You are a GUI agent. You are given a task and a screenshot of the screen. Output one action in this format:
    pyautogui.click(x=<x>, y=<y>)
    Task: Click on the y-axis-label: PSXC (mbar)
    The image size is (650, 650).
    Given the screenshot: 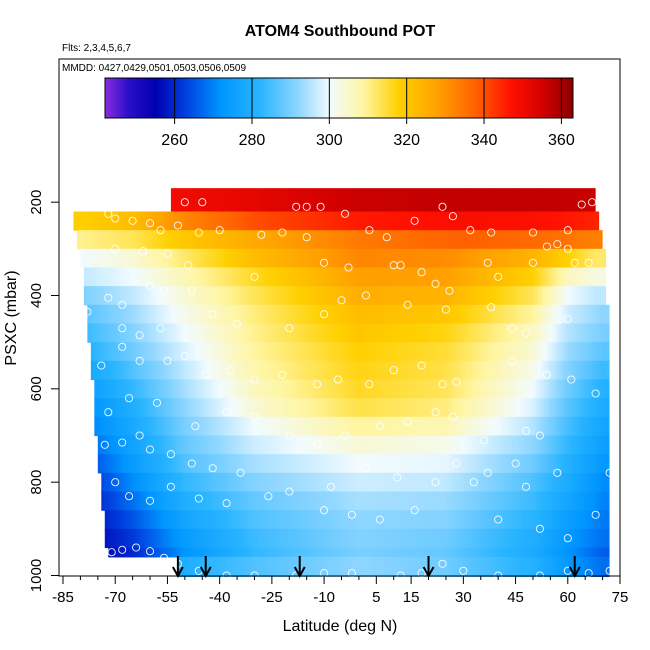 What is the action you would take?
    pyautogui.click(x=11, y=317)
    